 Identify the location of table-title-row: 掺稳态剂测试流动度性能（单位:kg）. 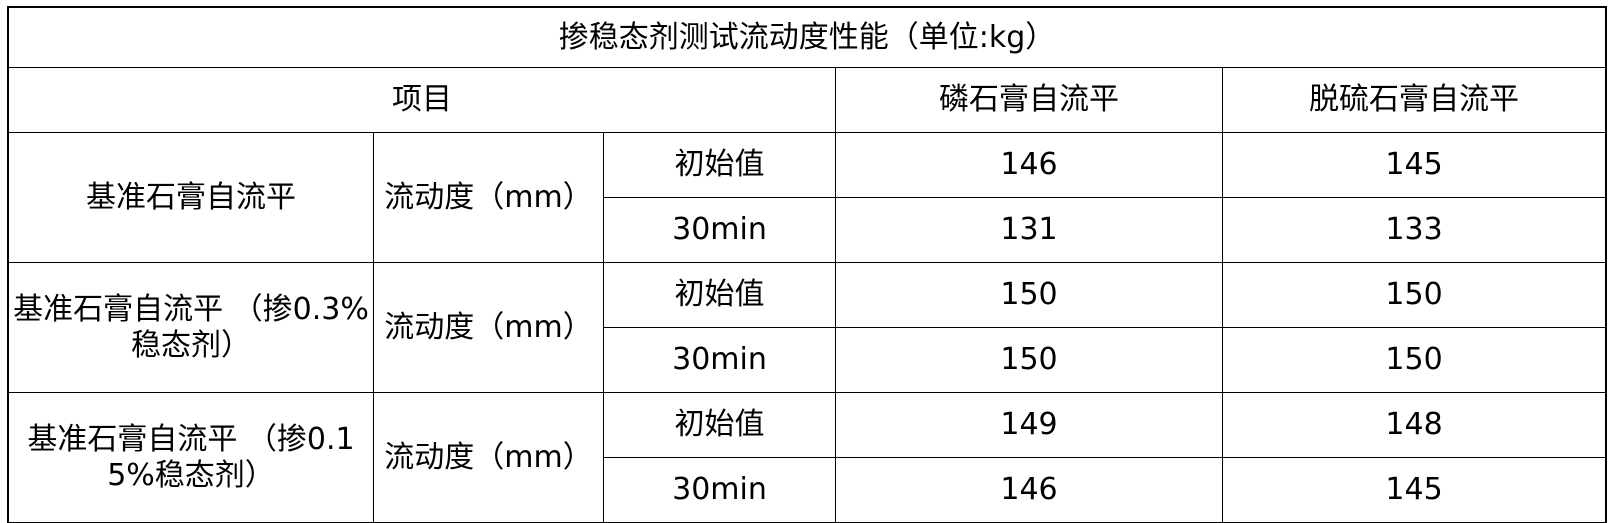
(807, 37).